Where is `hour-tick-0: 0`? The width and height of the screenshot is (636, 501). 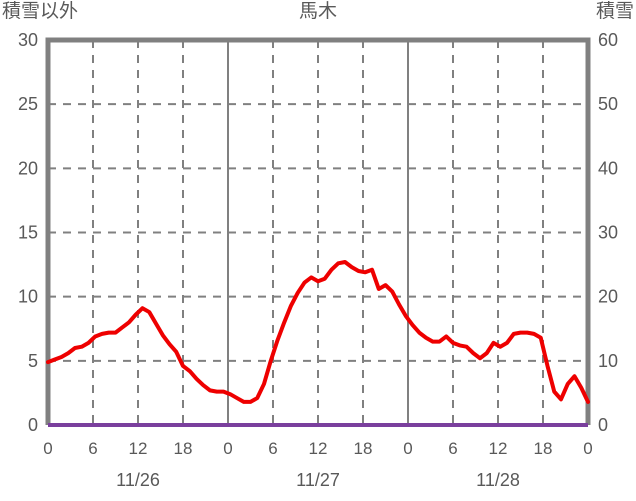 hour-tick-0: 0 is located at coordinates (47, 448).